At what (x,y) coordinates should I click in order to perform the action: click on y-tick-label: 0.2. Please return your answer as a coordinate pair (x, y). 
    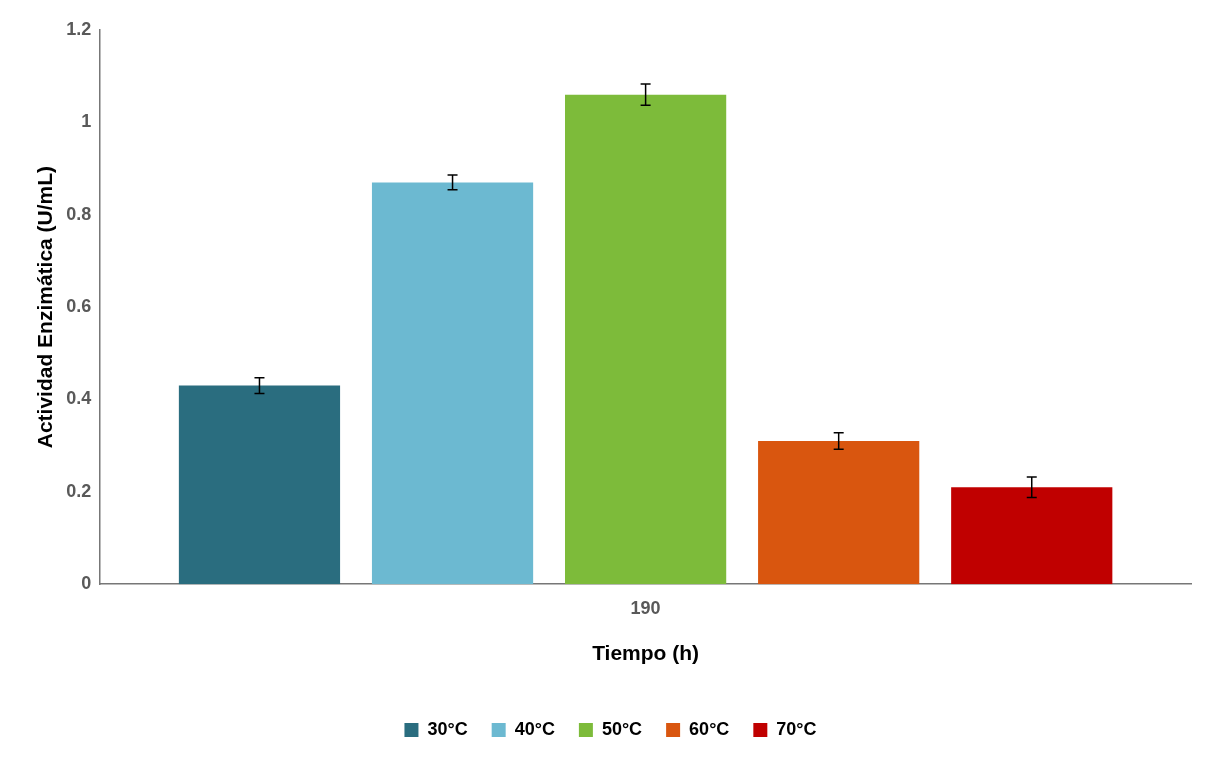
    Looking at the image, I should click on (79, 490).